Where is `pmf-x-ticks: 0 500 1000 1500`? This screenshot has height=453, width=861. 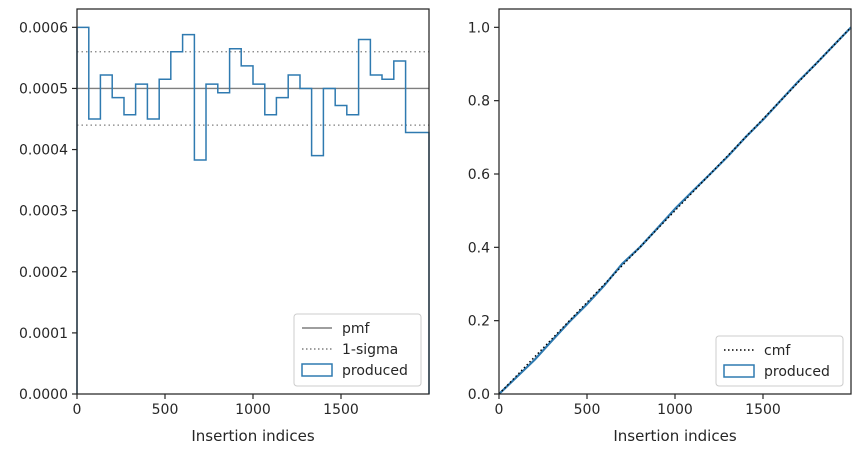
pmf-x-ticks: 0 500 1000 1500 is located at coordinates (216, 406).